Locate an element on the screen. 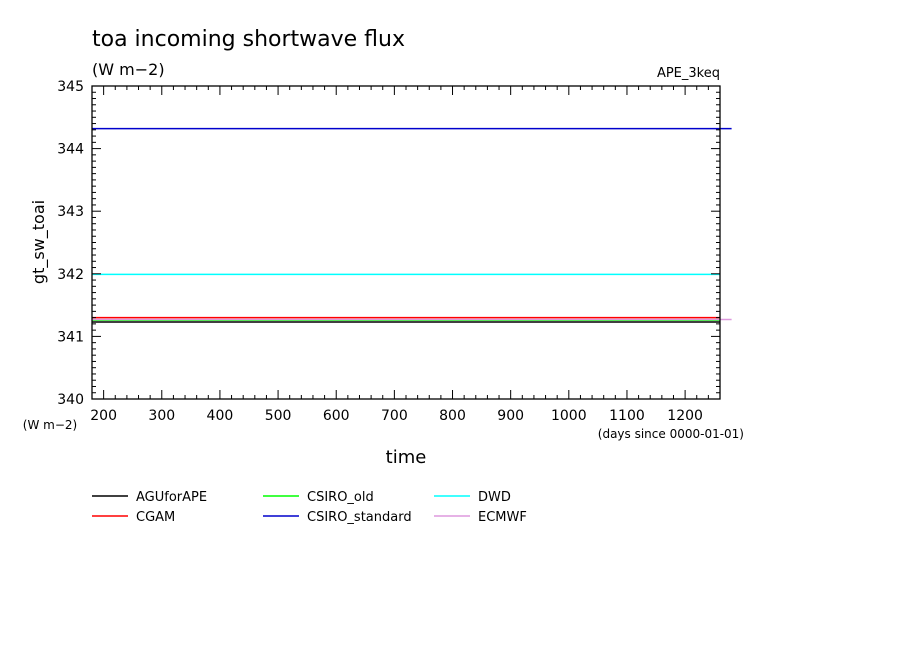 The width and height of the screenshot is (904, 654). x-tick-label: 600 is located at coordinates (336, 416).